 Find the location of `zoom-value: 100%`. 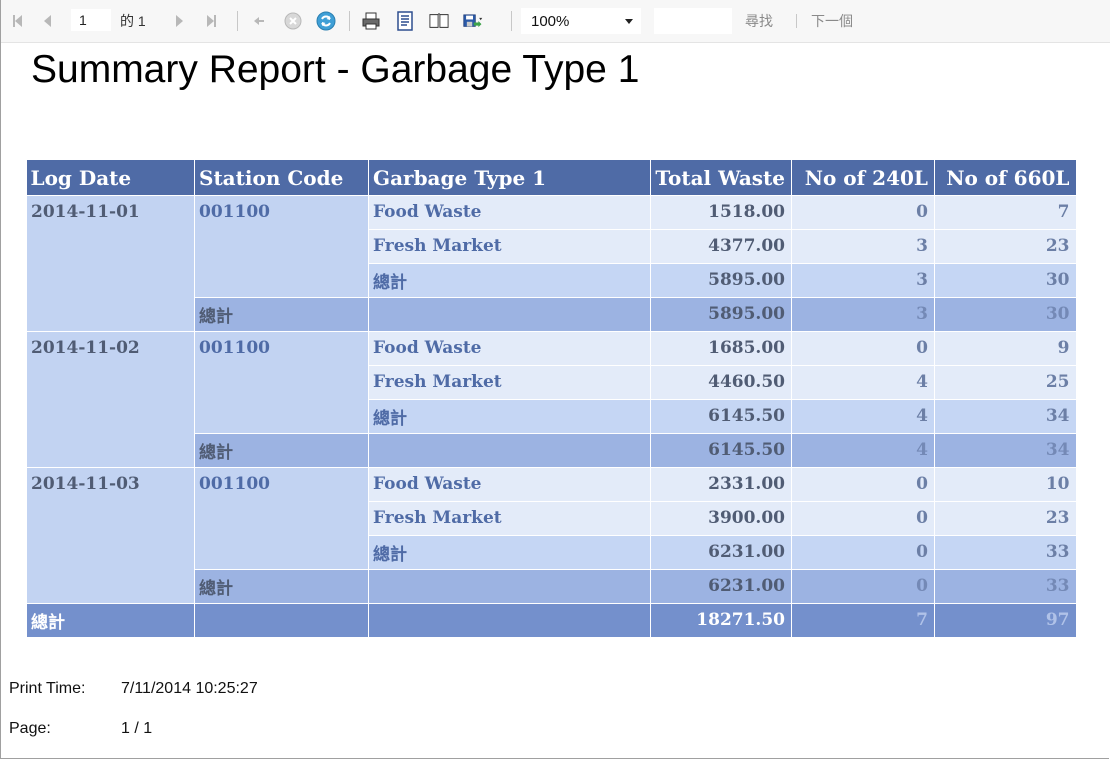

zoom-value: 100% is located at coordinates (550, 21).